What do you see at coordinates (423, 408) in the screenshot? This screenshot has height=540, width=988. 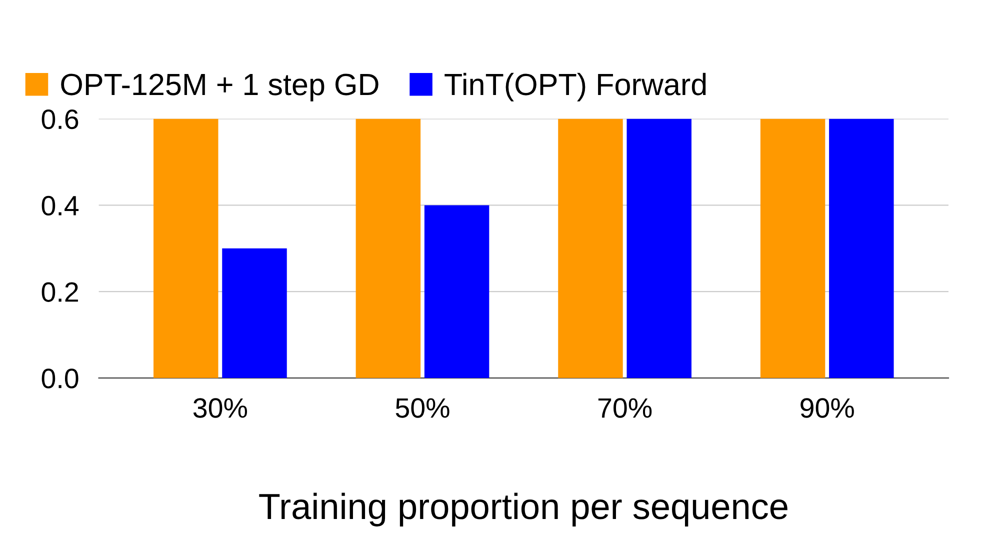 I see `x-tick-label: 50%` at bounding box center [423, 408].